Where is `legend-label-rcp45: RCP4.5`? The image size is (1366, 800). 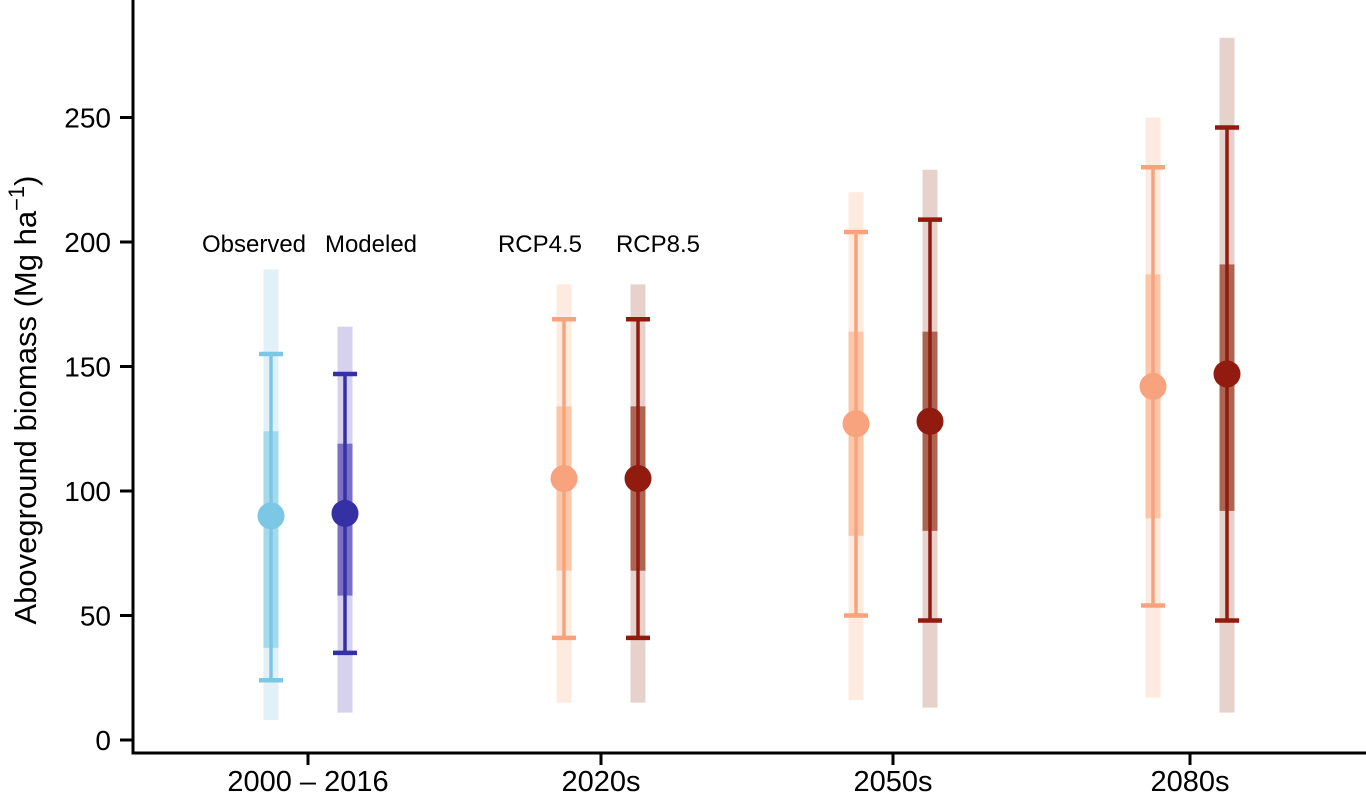
legend-label-rcp45: RCP4.5 is located at coordinates (540, 244).